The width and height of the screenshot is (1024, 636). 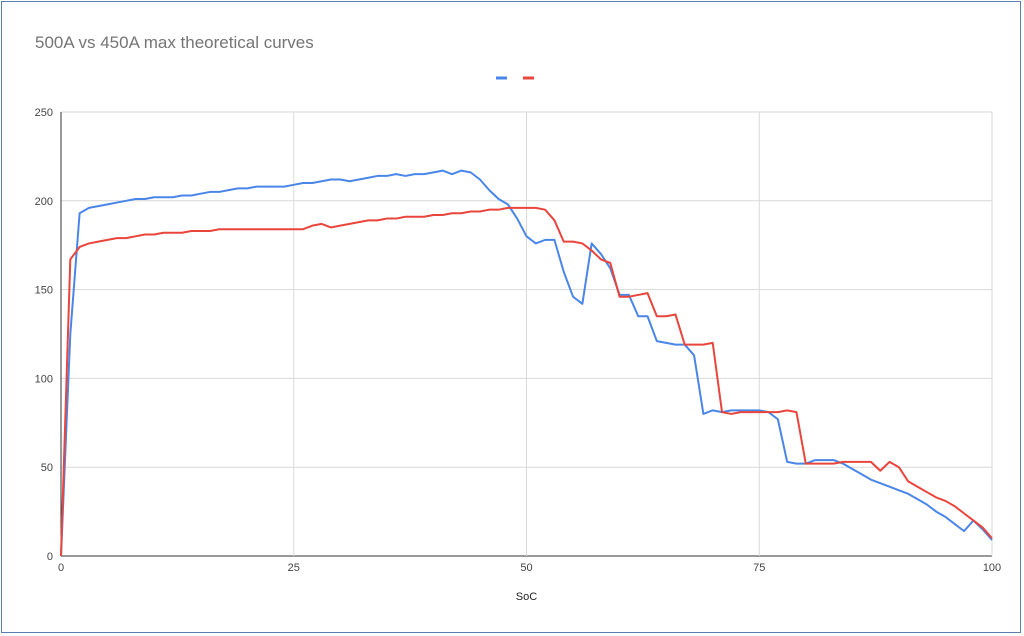 I want to click on y-tick-label: 0, so click(x=50, y=557).